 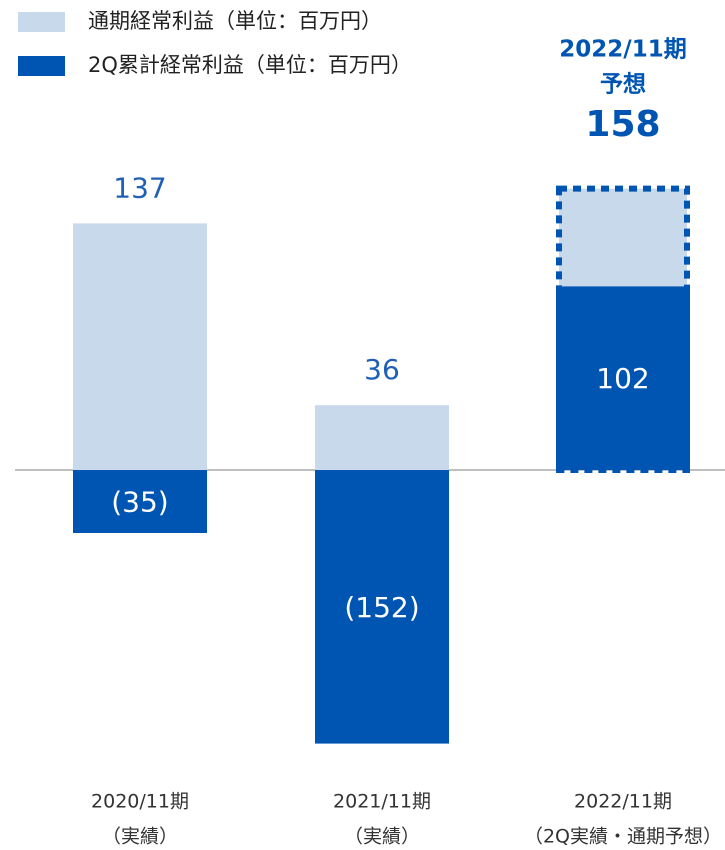 What do you see at coordinates (140, 802) in the screenshot?
I see `x-tick-label: 2020/11期` at bounding box center [140, 802].